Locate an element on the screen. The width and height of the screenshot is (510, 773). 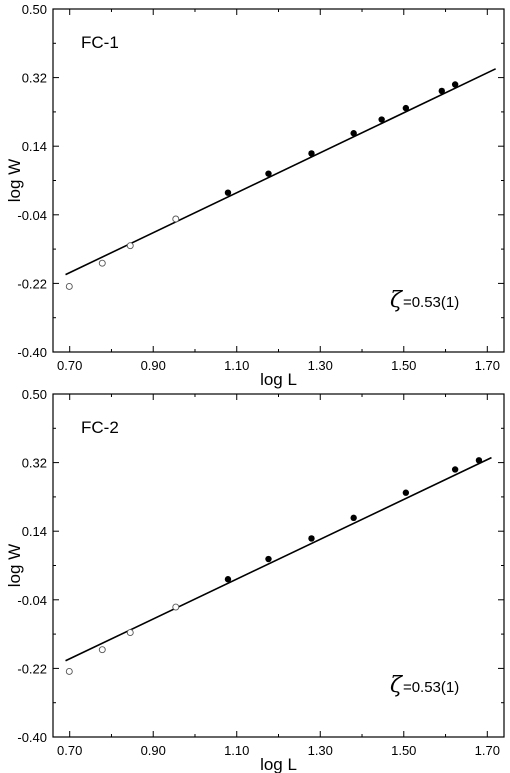
panel-title: FC-2 is located at coordinates (100, 427).